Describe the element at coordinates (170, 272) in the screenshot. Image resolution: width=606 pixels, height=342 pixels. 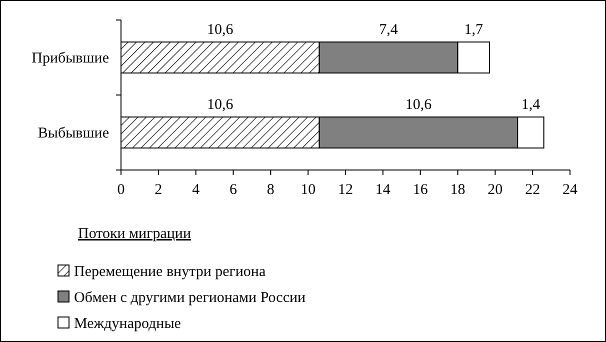
I see `legend-label: Перемещение внутри региона` at that location.